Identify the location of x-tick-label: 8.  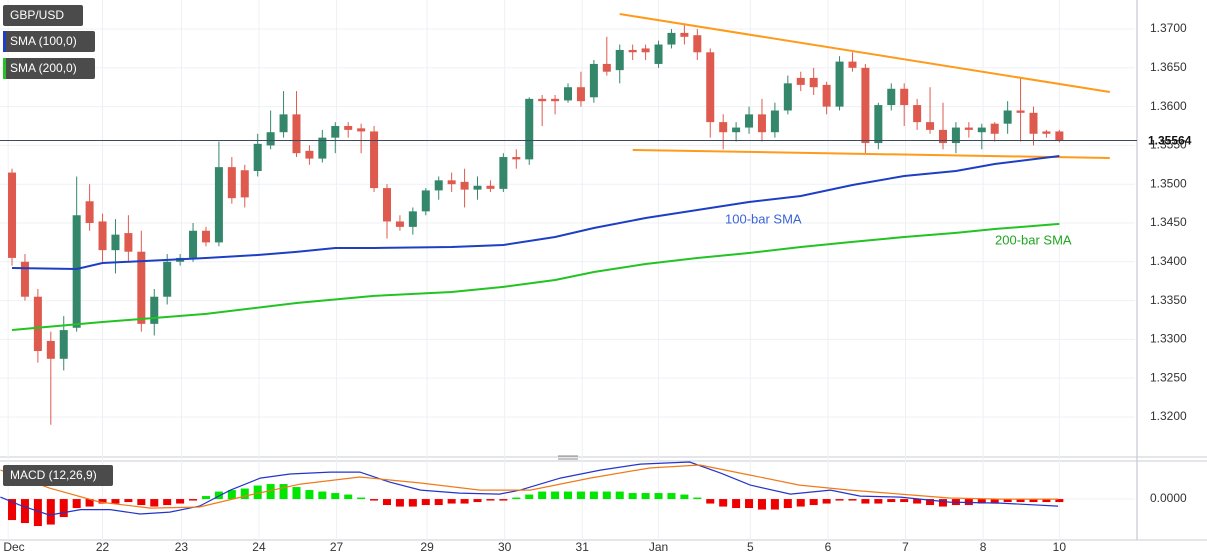
(983, 547).